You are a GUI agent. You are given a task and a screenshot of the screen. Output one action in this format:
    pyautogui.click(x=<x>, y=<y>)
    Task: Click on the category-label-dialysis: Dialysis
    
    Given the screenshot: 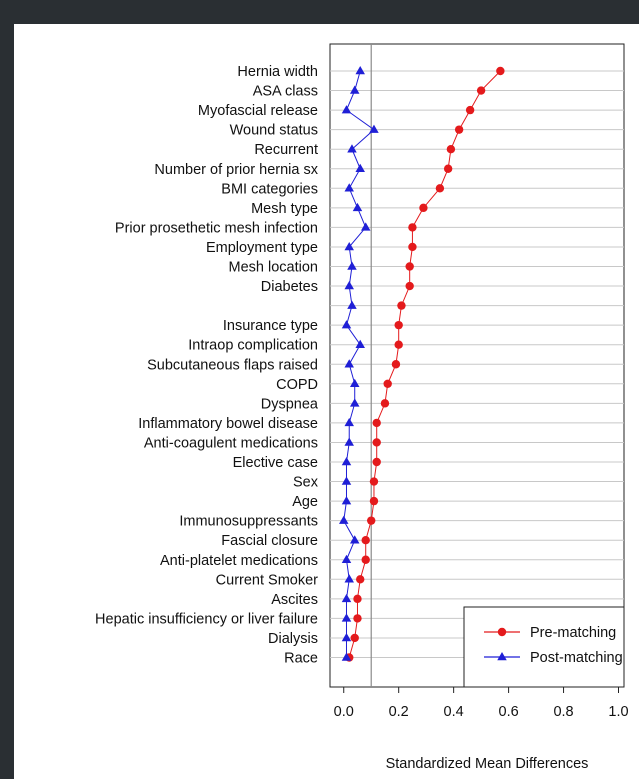 What is the action you would take?
    pyautogui.click(x=293, y=639)
    